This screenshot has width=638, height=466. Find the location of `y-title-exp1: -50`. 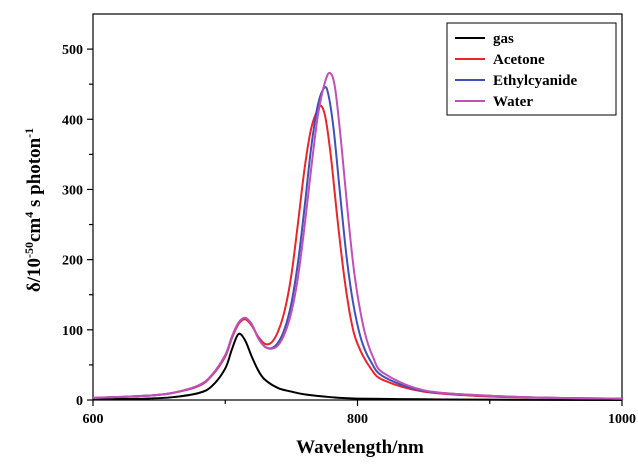

y-title-exp1: -50 is located at coordinates (28, 250).